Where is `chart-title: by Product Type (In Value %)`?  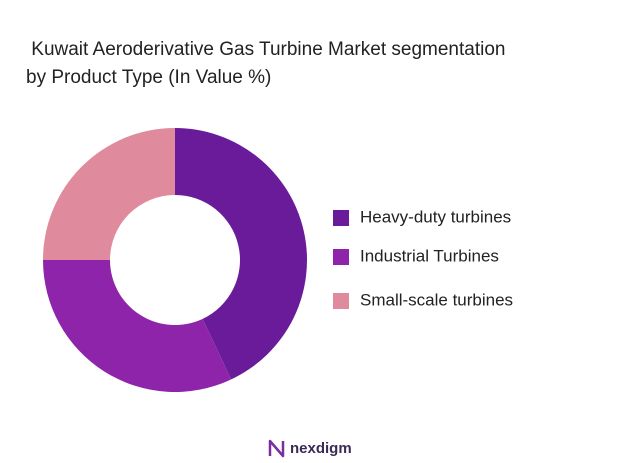
chart-title: by Product Type (In Value %) is located at coordinates (148, 77).